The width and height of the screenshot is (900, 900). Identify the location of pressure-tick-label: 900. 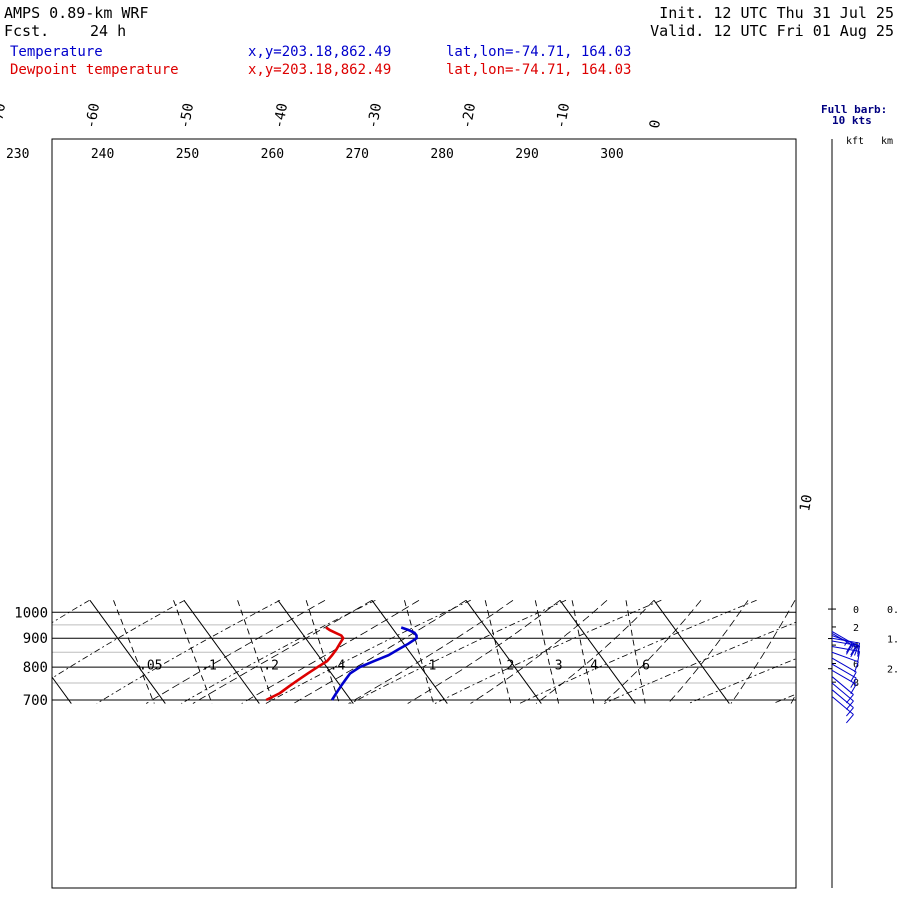
(35, 639).